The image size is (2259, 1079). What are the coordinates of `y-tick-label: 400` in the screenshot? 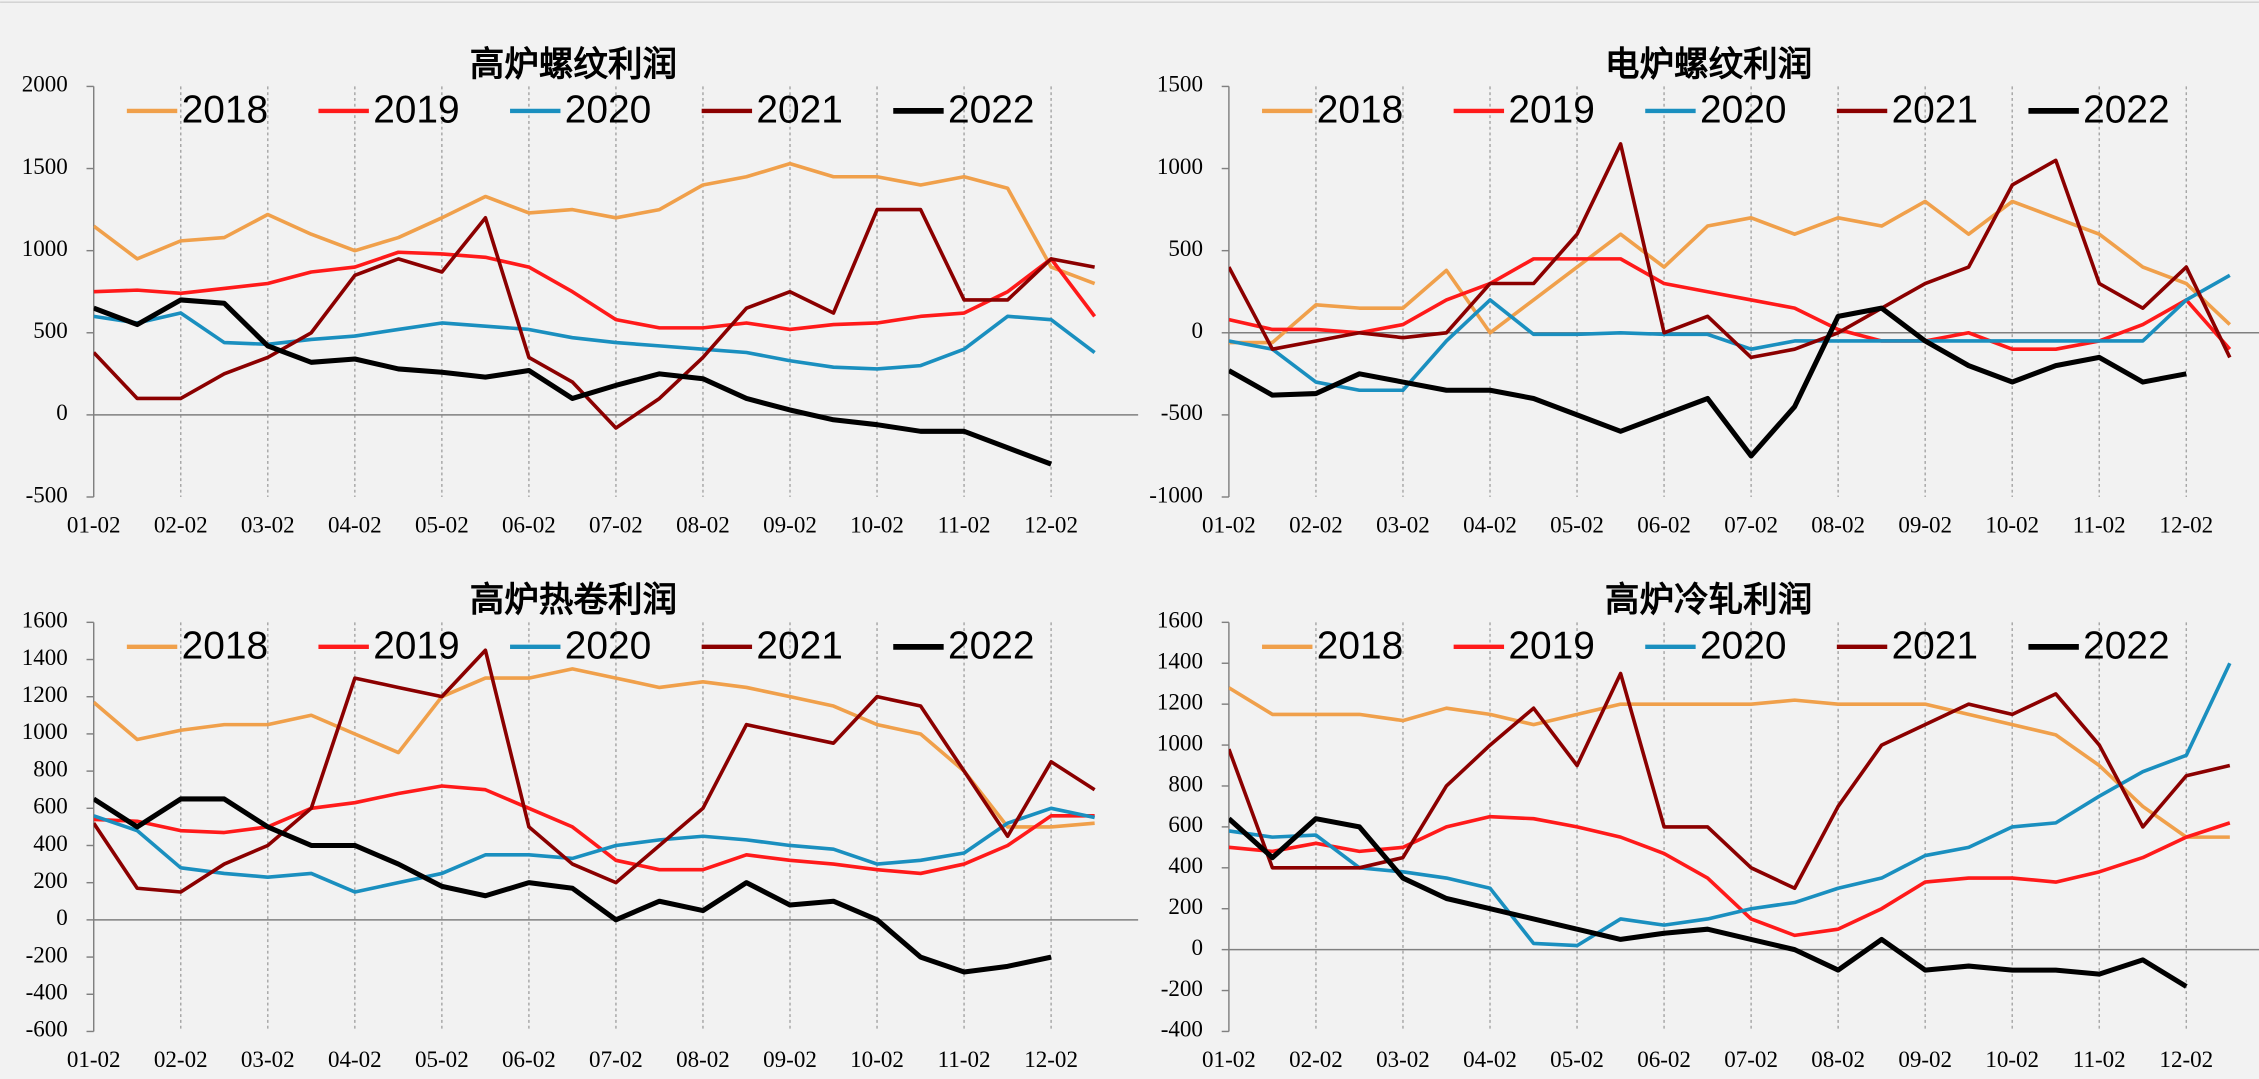 It's located at (1185, 865).